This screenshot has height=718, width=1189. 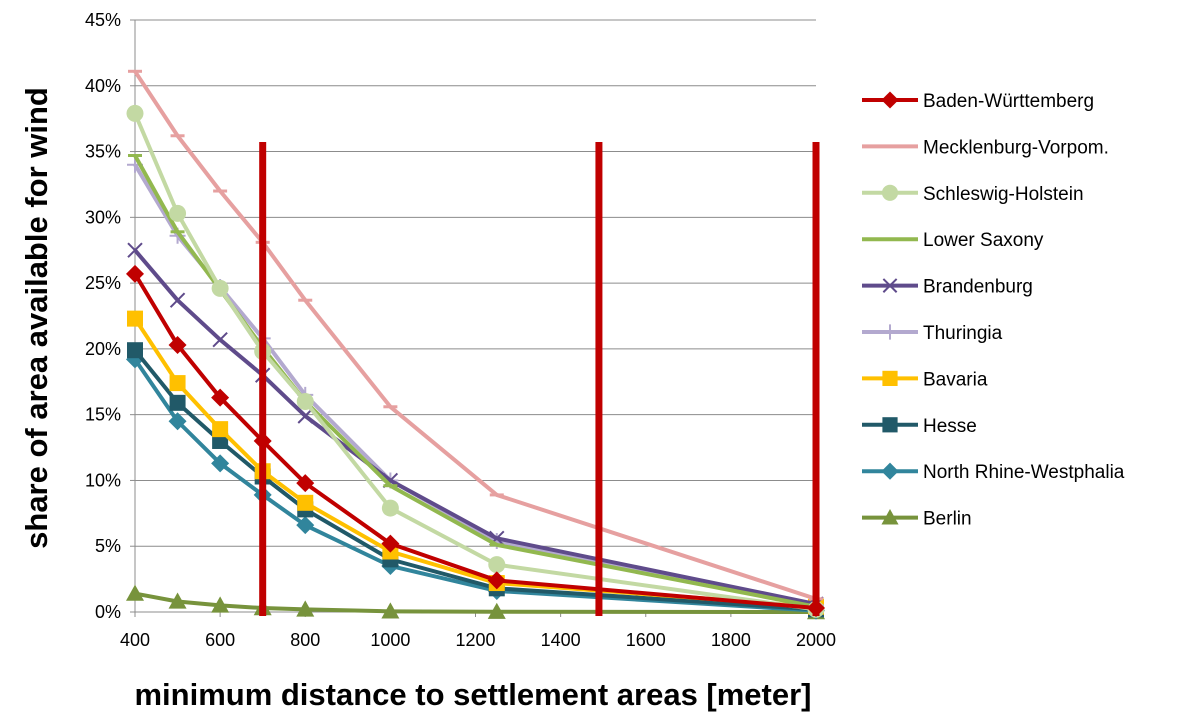 I want to click on legend-item-lower-saxony: Lower Saxony, so click(x=953, y=240).